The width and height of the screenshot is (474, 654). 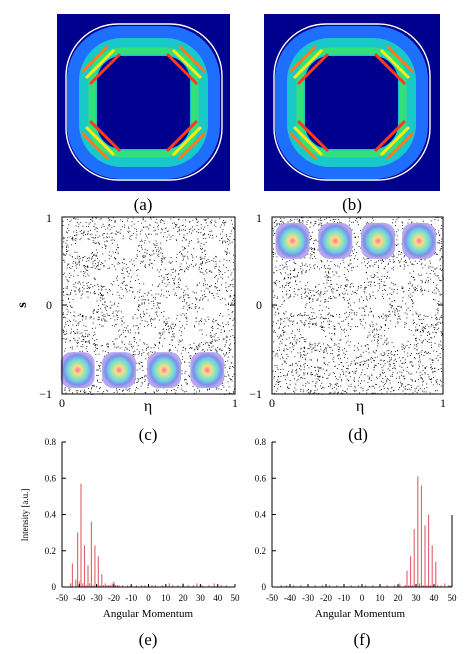 What do you see at coordinates (144, 102) in the screenshot?
I see `cavity-boundary` at bounding box center [144, 102].